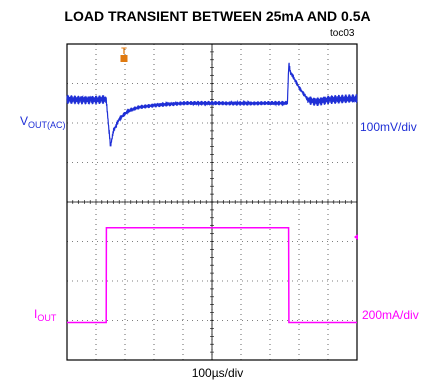  What do you see at coordinates (36, 314) in the screenshot?
I see `series-iout-label-main: I` at bounding box center [36, 314].